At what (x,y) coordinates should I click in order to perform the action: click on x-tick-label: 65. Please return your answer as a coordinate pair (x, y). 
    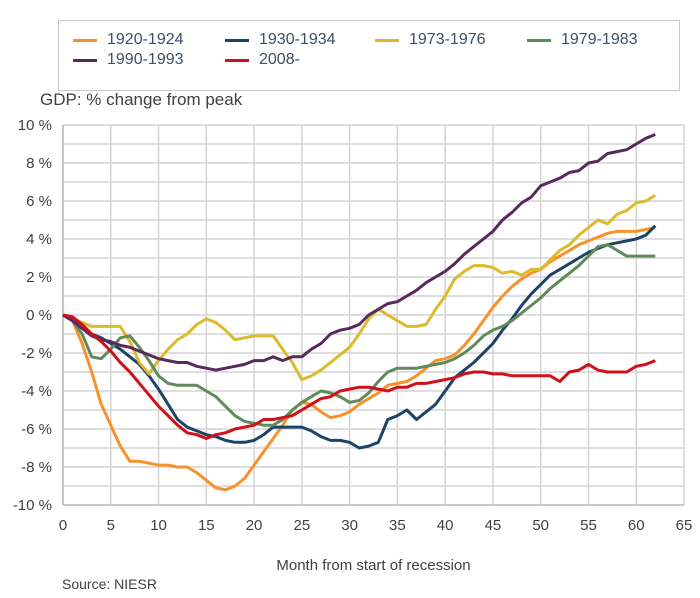
    Looking at the image, I should click on (684, 525).